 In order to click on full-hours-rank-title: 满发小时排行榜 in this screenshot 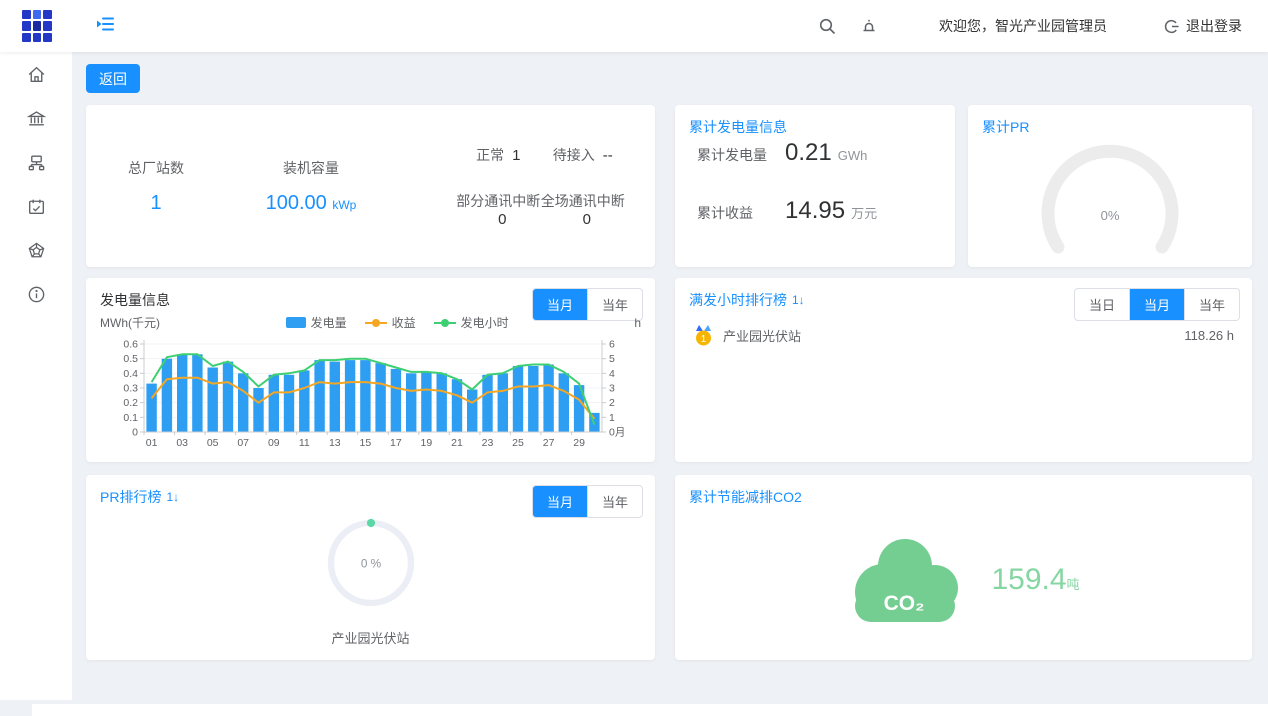, I will do `click(738, 300)`.